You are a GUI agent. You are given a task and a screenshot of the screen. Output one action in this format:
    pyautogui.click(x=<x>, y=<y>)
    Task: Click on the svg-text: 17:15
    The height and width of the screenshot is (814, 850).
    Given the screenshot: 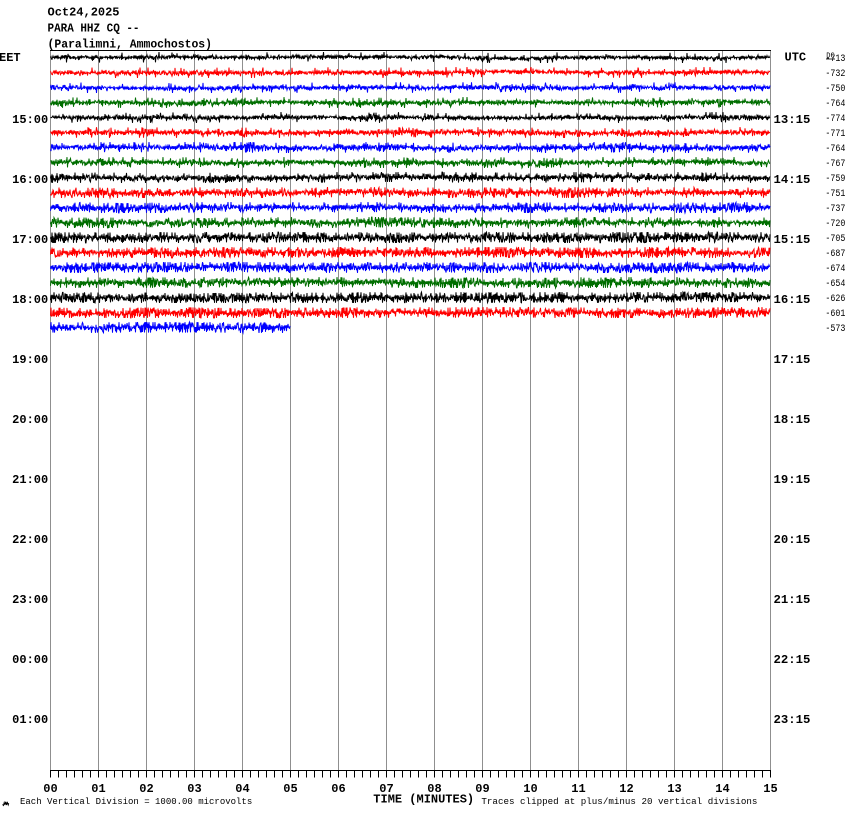 What is the action you would take?
    pyautogui.click(x=792, y=360)
    